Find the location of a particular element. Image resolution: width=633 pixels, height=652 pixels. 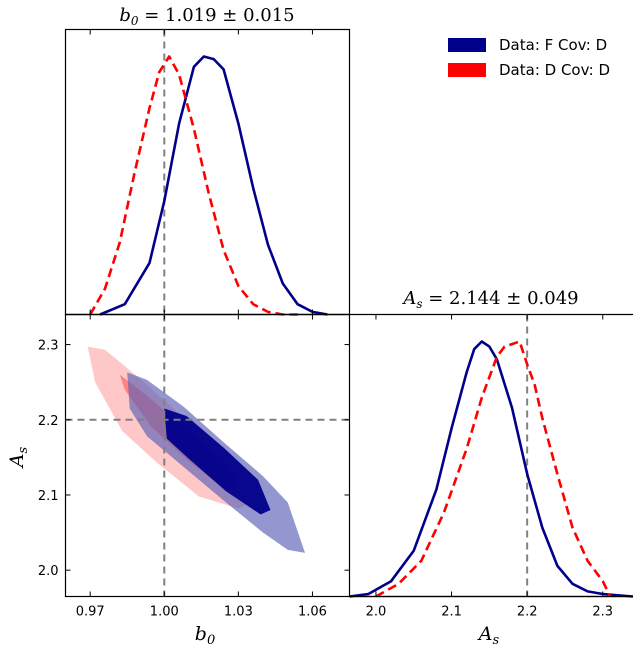

b0-marginal-title: b0 = 1.019 ± 0.015 is located at coordinates (206, 16).